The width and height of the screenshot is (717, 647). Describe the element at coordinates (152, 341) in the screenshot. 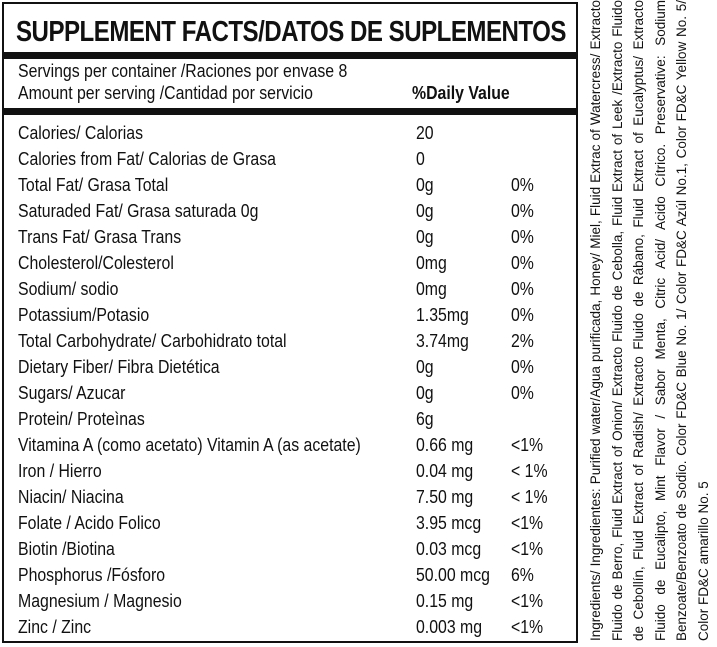

I see `nutrient-name: Total Carbohydrate/ Carbohidrato total` at that location.